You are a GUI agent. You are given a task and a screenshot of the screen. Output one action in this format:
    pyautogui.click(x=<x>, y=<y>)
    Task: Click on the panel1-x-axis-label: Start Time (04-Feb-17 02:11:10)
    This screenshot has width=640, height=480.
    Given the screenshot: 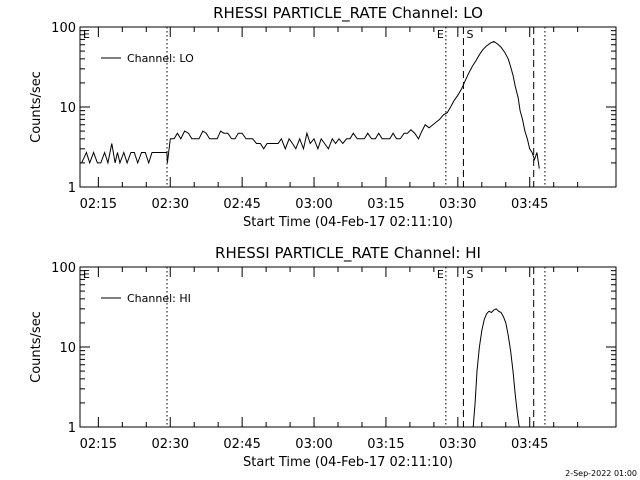 What is the action you would take?
    pyautogui.click(x=348, y=222)
    